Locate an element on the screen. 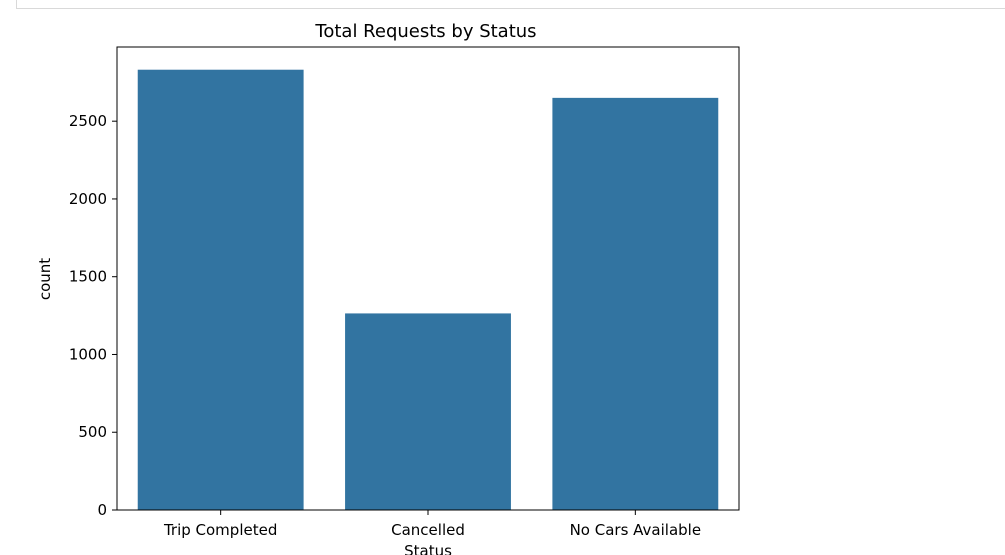 The height and width of the screenshot is (555, 1005). y-tick-label: 2500 is located at coordinates (88, 121).